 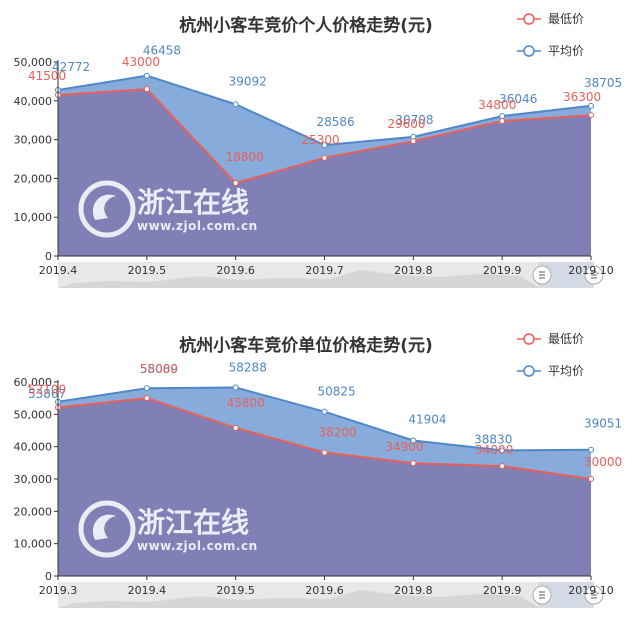 What do you see at coordinates (58, 590) in the screenshot?
I see `x-tick-label: 2019.3` at bounding box center [58, 590].